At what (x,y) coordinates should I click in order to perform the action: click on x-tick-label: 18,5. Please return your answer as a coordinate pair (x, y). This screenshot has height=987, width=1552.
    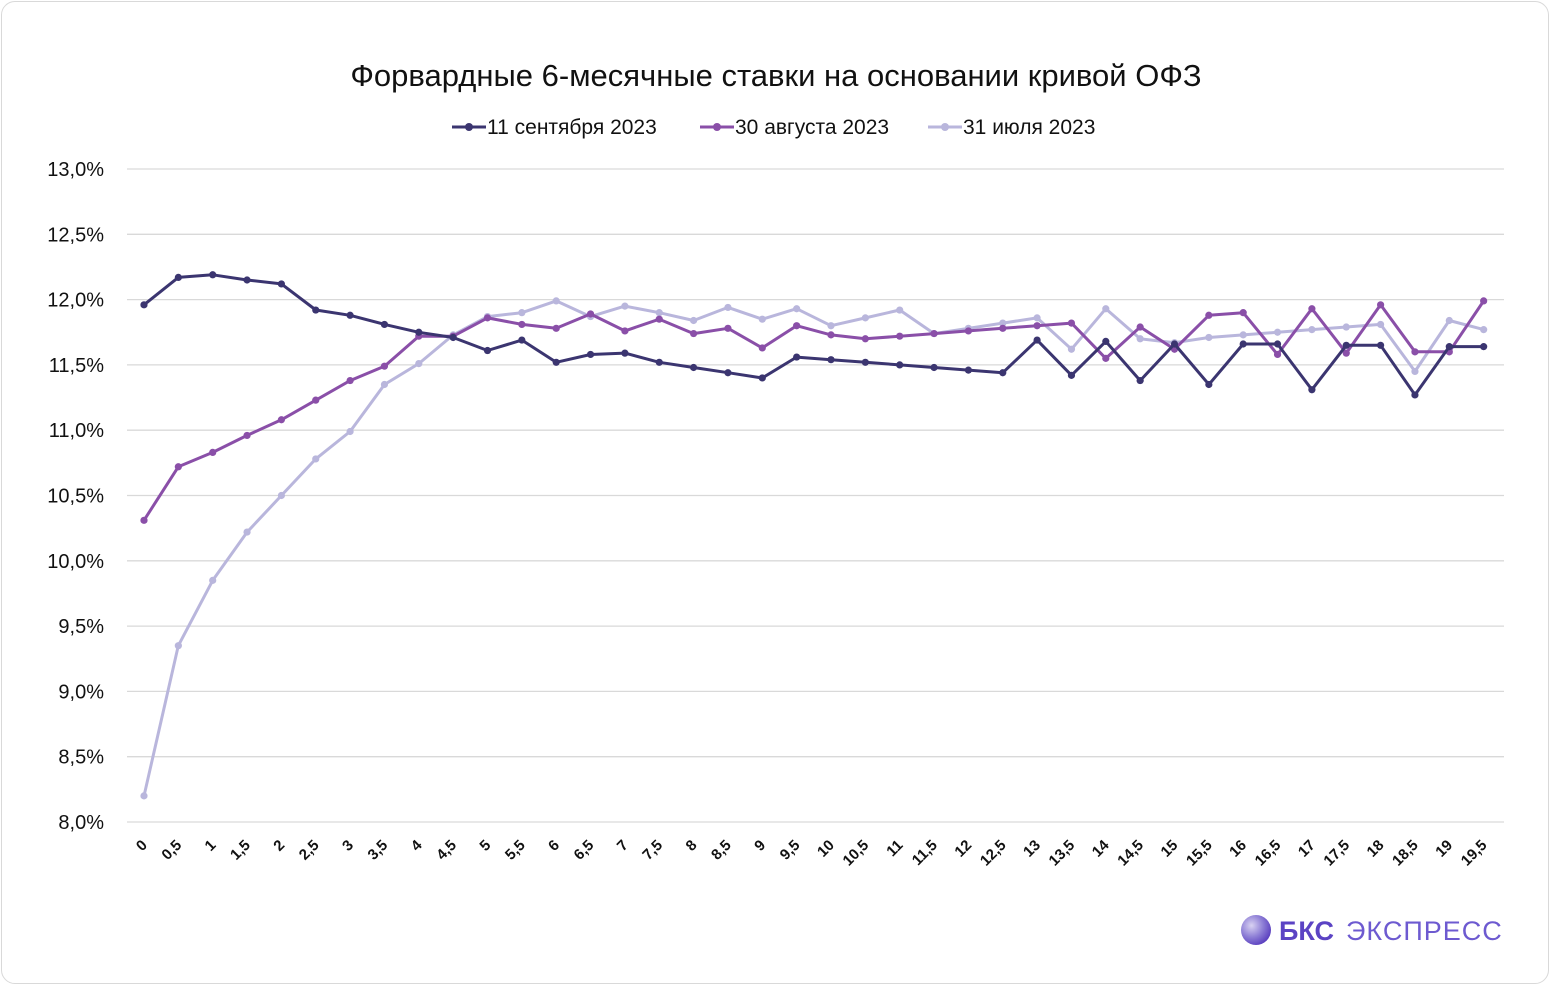
    Looking at the image, I should click on (1405, 853).